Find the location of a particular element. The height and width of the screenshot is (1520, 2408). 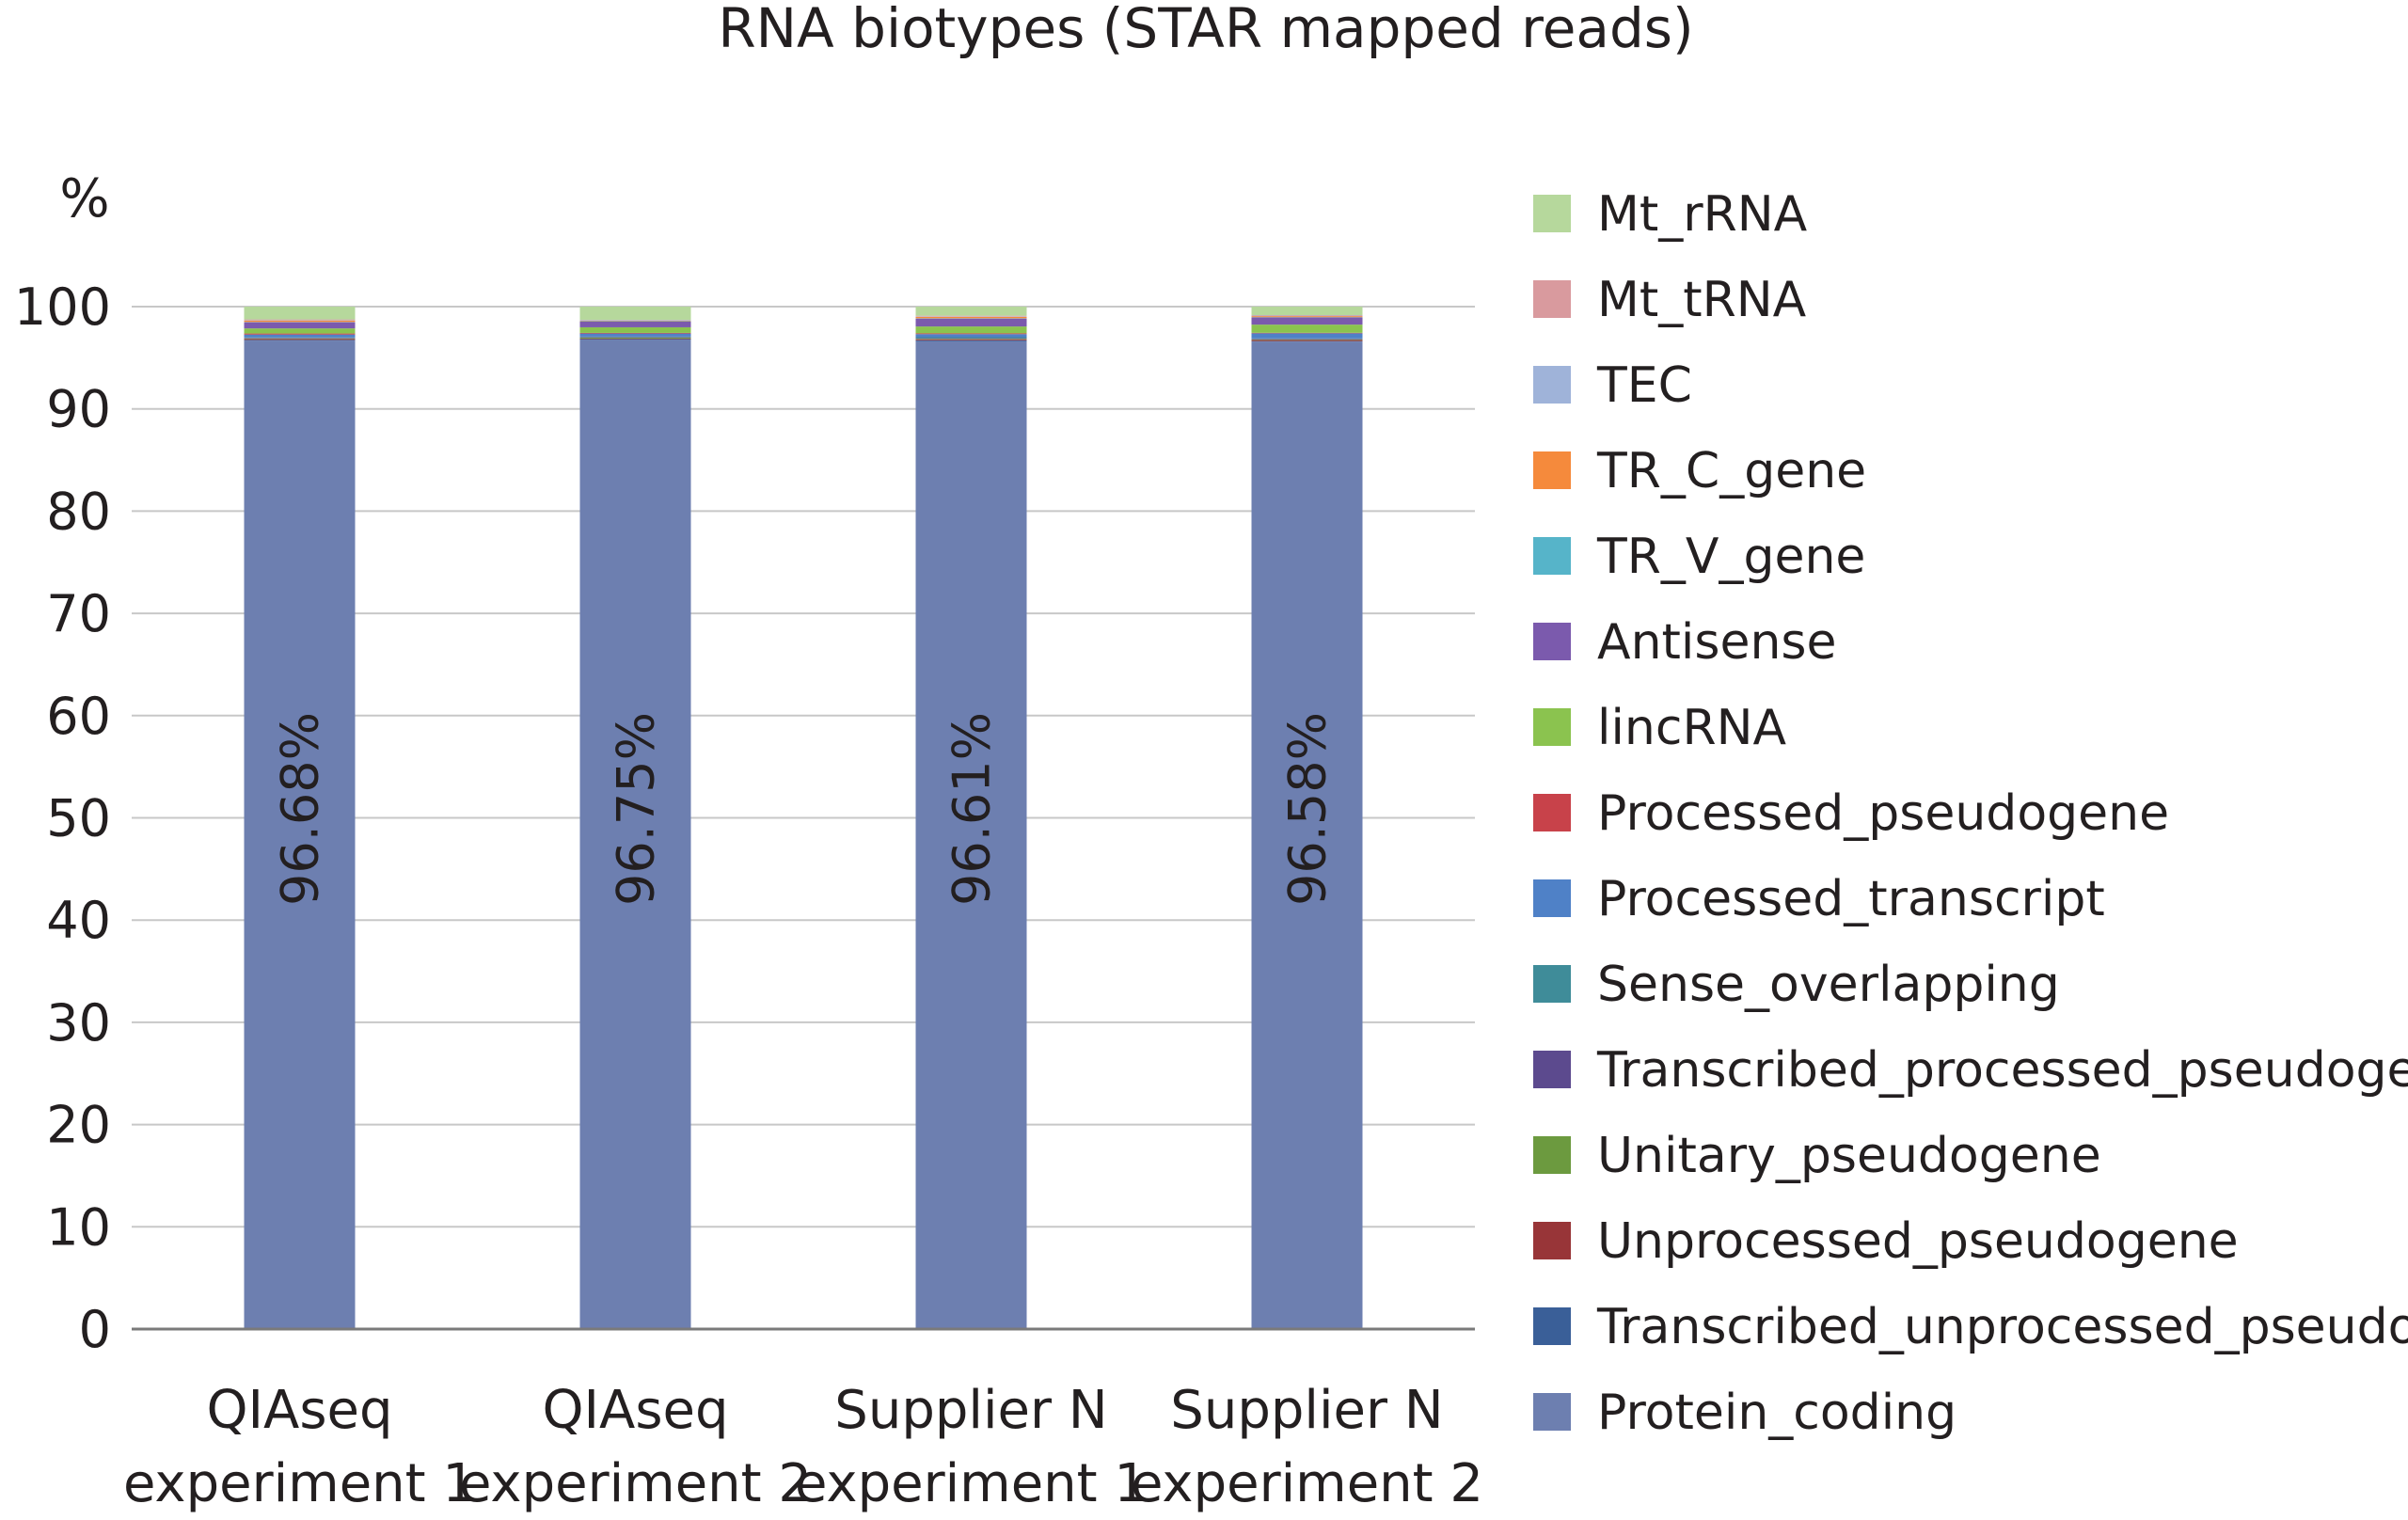

legend-label: lincRNA is located at coordinates (1692, 728).